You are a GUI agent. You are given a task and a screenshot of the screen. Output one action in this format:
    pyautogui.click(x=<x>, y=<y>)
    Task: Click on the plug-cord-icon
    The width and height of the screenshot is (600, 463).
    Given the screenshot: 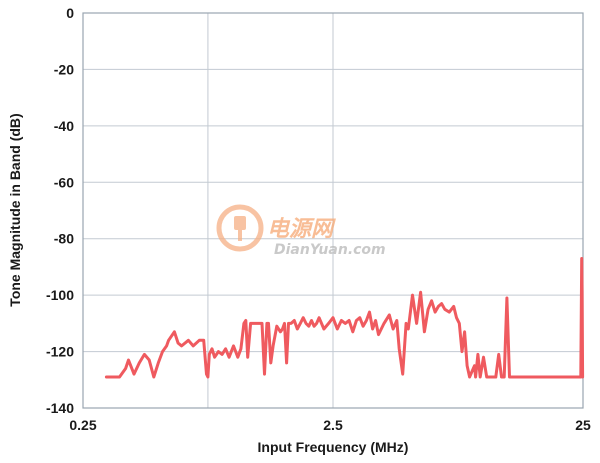 What is the action you would take?
    pyautogui.click(x=240, y=235)
    